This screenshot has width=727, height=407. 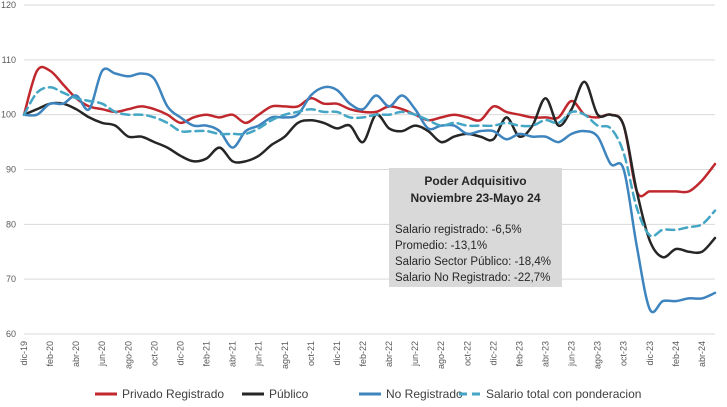 What do you see at coordinates (650, 353) in the screenshot?
I see `x-tick-label: dic-23` at bounding box center [650, 353].